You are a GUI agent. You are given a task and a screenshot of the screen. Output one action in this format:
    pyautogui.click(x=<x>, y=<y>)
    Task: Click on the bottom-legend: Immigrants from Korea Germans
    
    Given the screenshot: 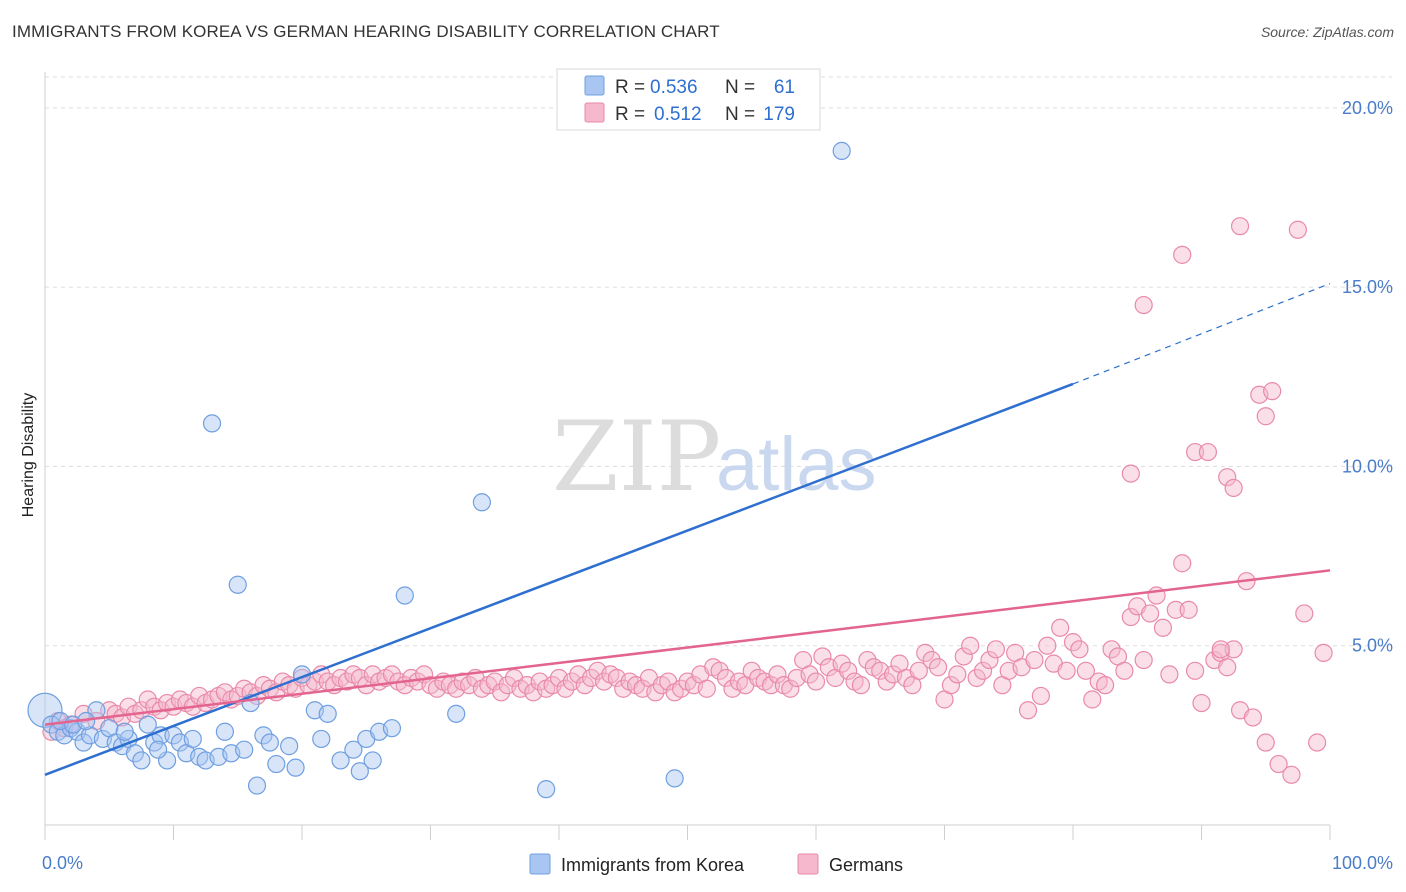 What is the action you would take?
    pyautogui.click(x=716, y=864)
    